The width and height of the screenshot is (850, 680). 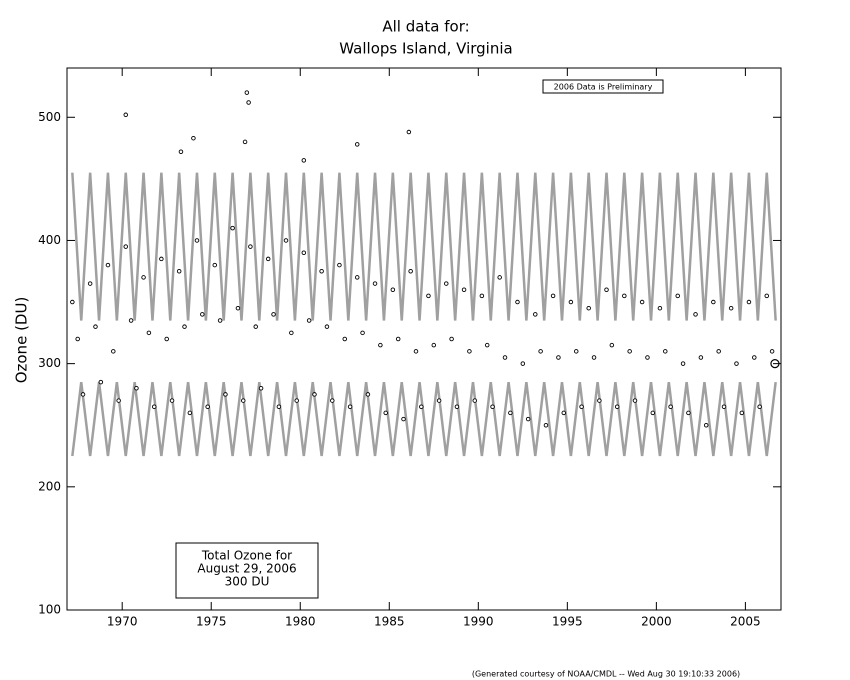 What do you see at coordinates (425, 49) in the screenshot?
I see `chart-subtitle: Wallops Island, Virginia` at bounding box center [425, 49].